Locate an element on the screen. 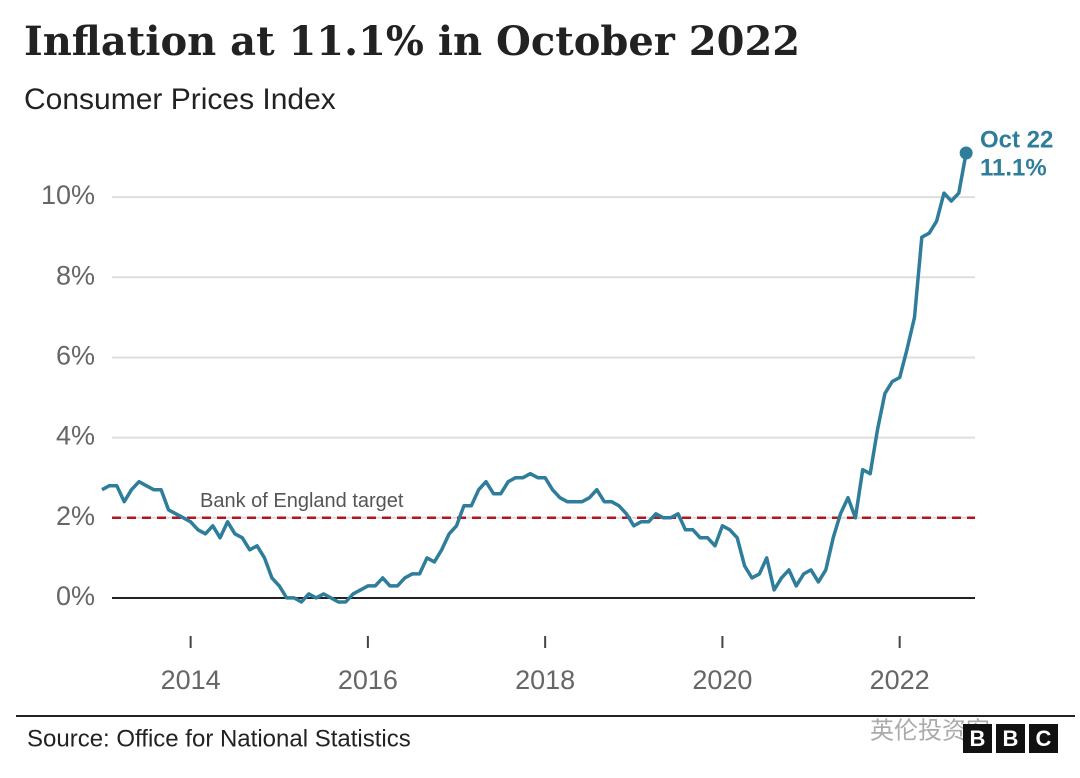 This screenshot has width=1080, height=778. y-tick-label: 10% is located at coordinates (68, 195).